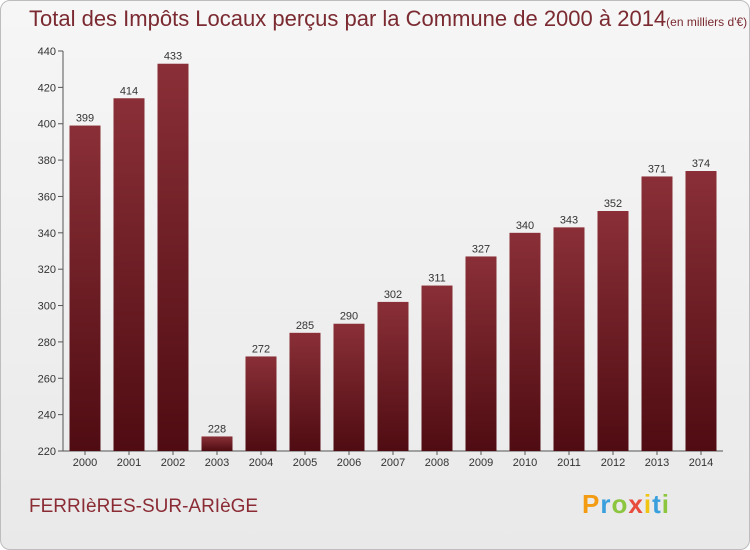 The image size is (750, 550). I want to click on y-tick-label: 360, so click(47, 197).